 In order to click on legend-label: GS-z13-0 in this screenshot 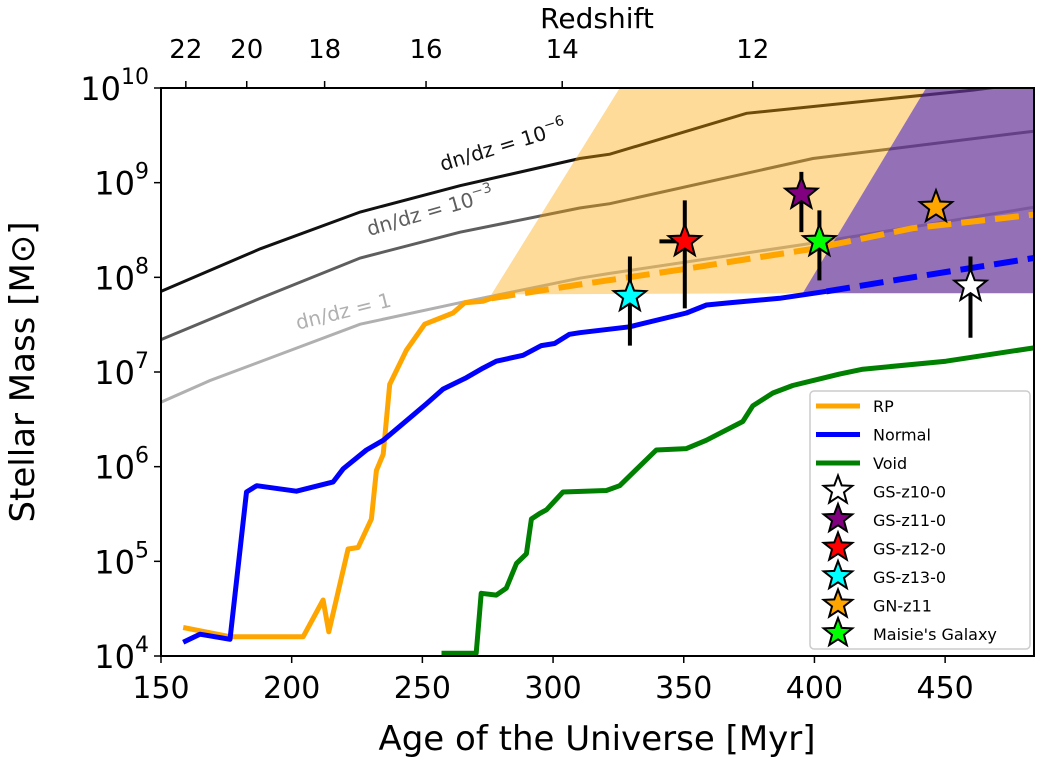, I will do `click(909, 577)`.